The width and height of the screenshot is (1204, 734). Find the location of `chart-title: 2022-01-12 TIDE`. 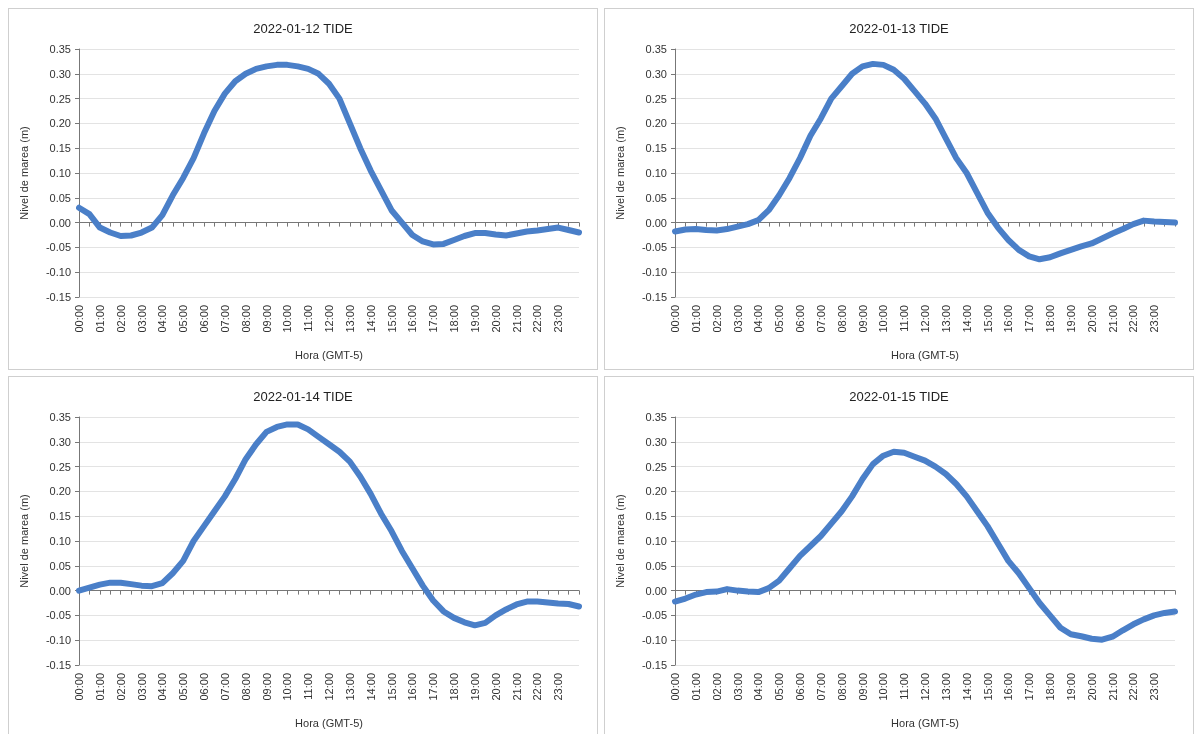

chart-title: 2022-01-12 TIDE is located at coordinates (303, 28).